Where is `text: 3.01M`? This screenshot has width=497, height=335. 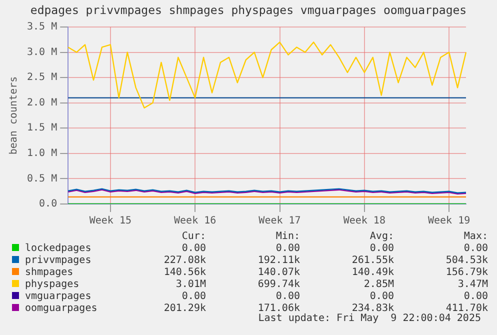 text: 3.01M is located at coordinates (190, 284).